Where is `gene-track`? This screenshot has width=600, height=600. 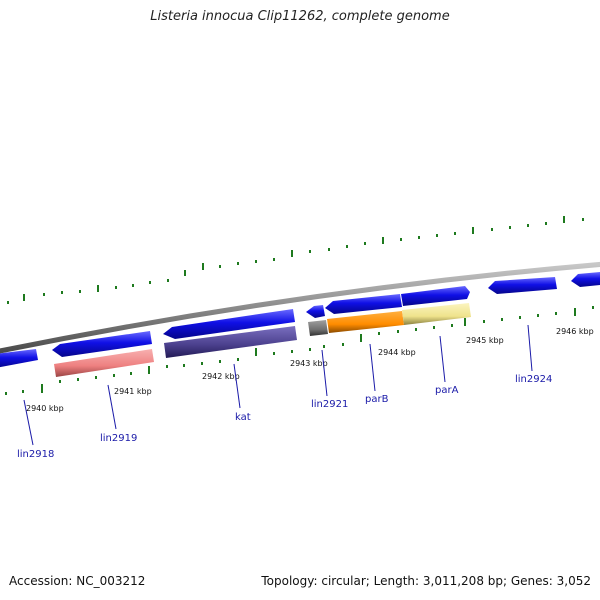 gene-track is located at coordinates (262, 340).